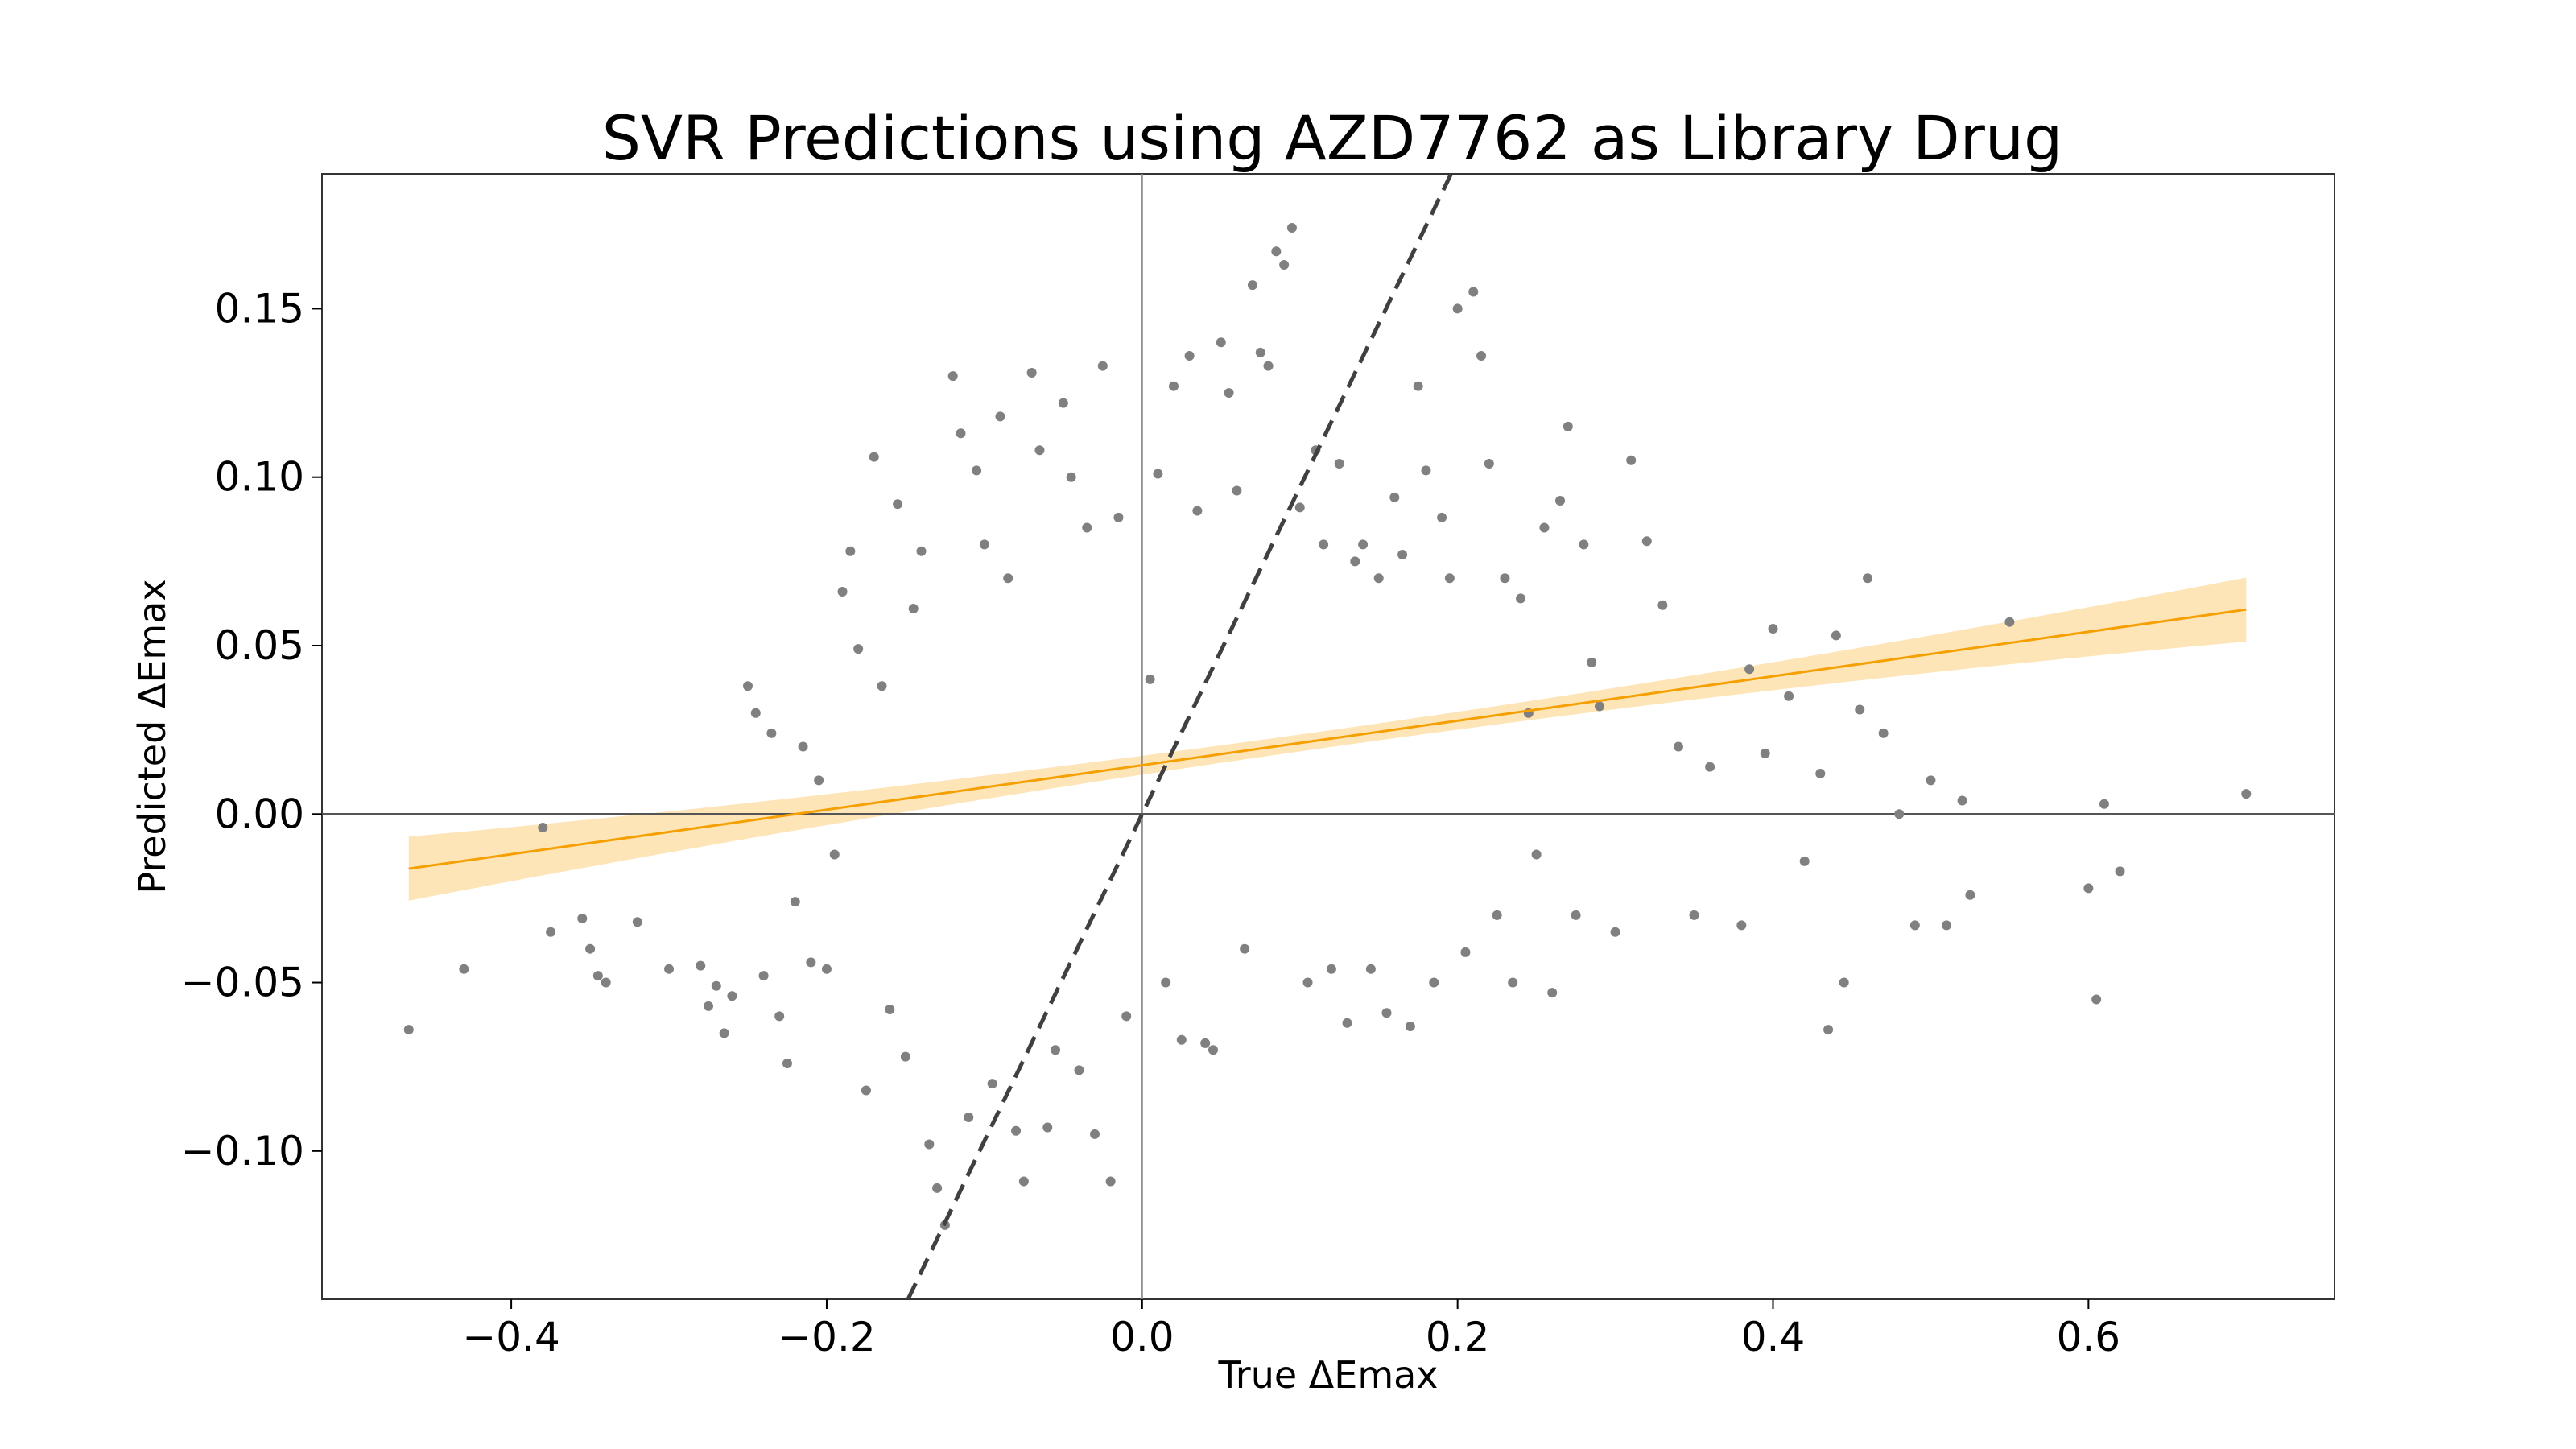 The image size is (2576, 1449). Describe the element at coordinates (1327, 1375) in the screenshot. I see `x-axis-label: True ΔEmax` at that location.